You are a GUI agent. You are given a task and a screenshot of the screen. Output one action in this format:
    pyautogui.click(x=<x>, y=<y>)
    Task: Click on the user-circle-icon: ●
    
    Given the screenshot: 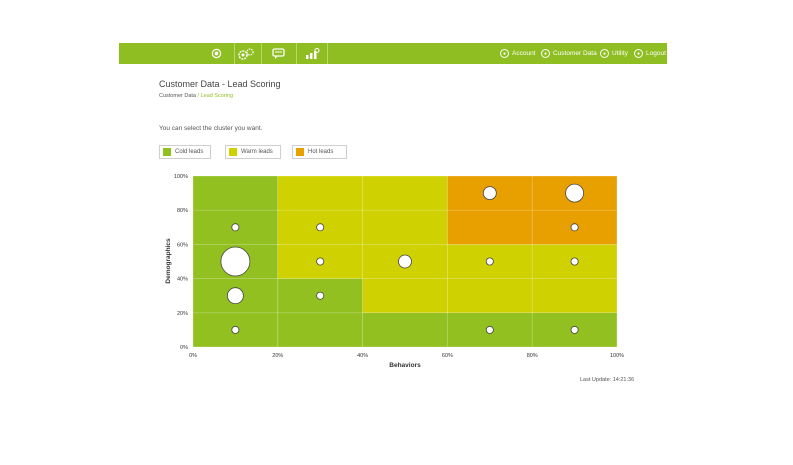 What is the action you would take?
    pyautogui.click(x=504, y=53)
    